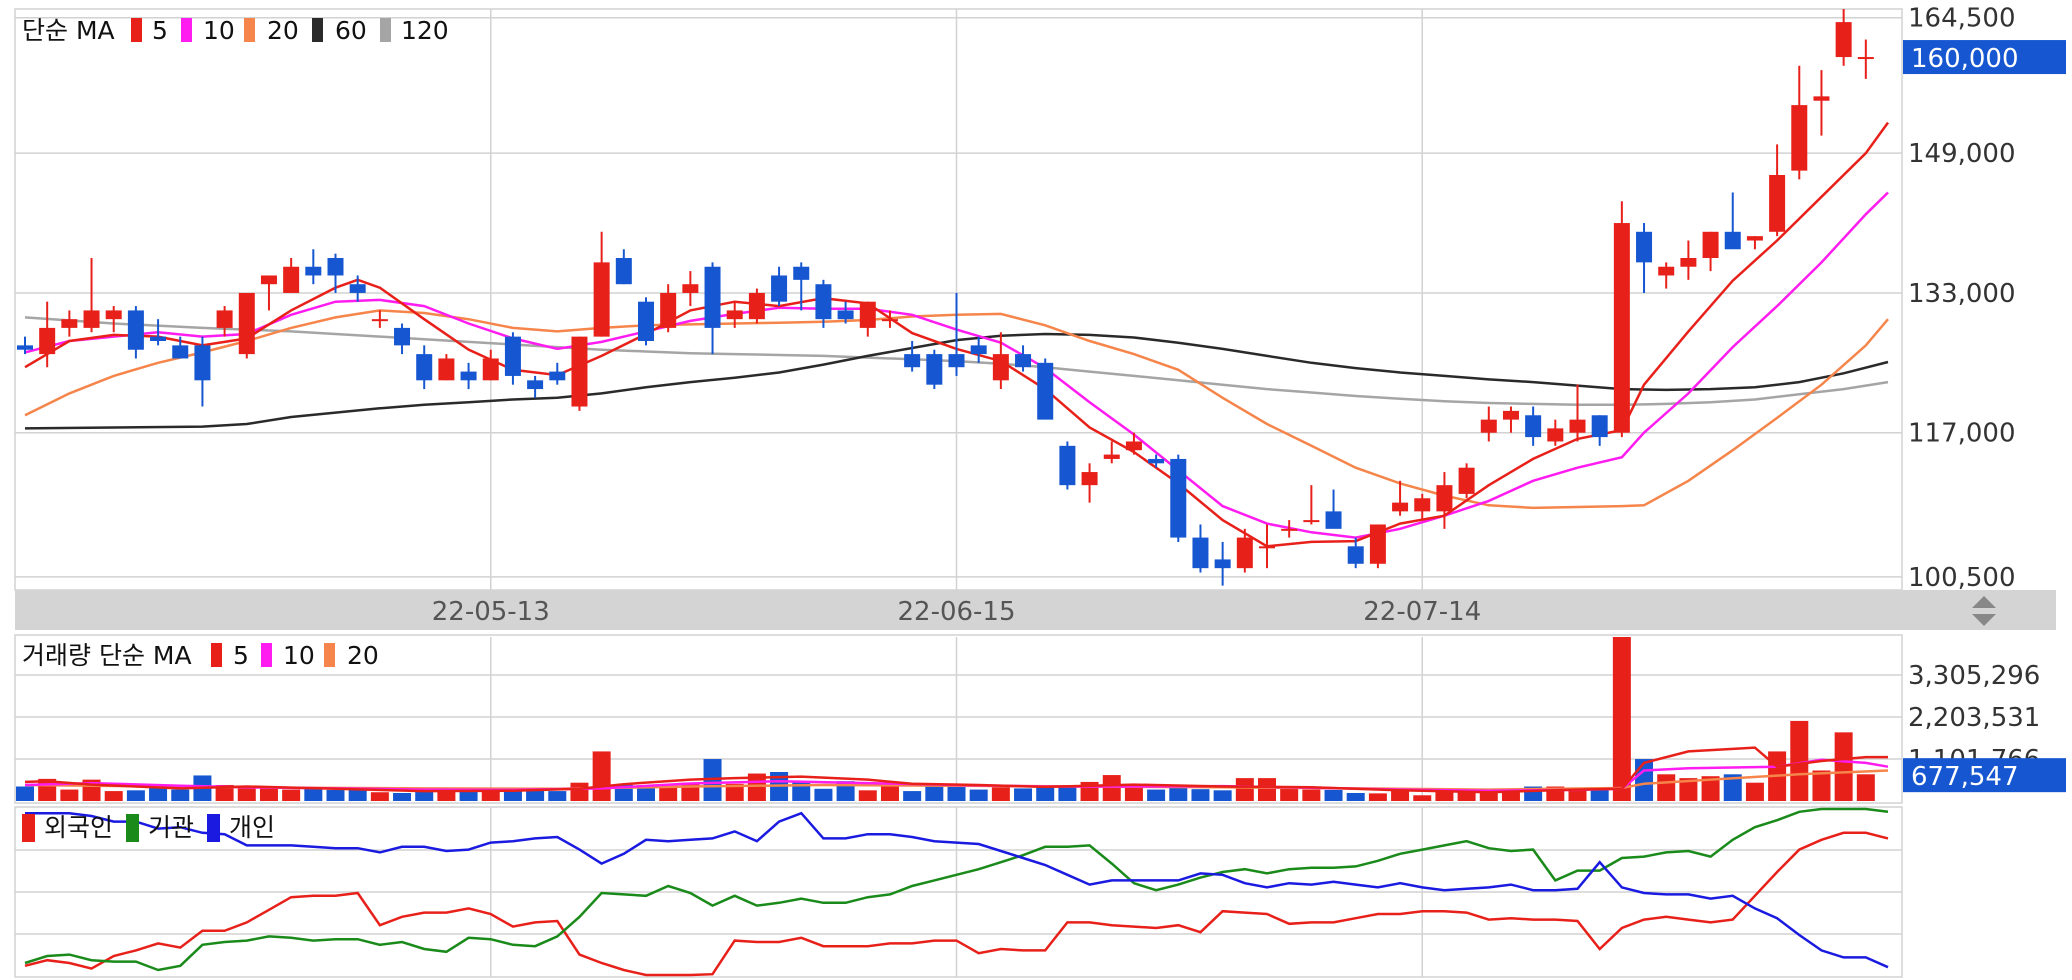 This screenshot has height=980, width=2072. I want to click on volume-legend-label-10: 10, so click(299, 655).